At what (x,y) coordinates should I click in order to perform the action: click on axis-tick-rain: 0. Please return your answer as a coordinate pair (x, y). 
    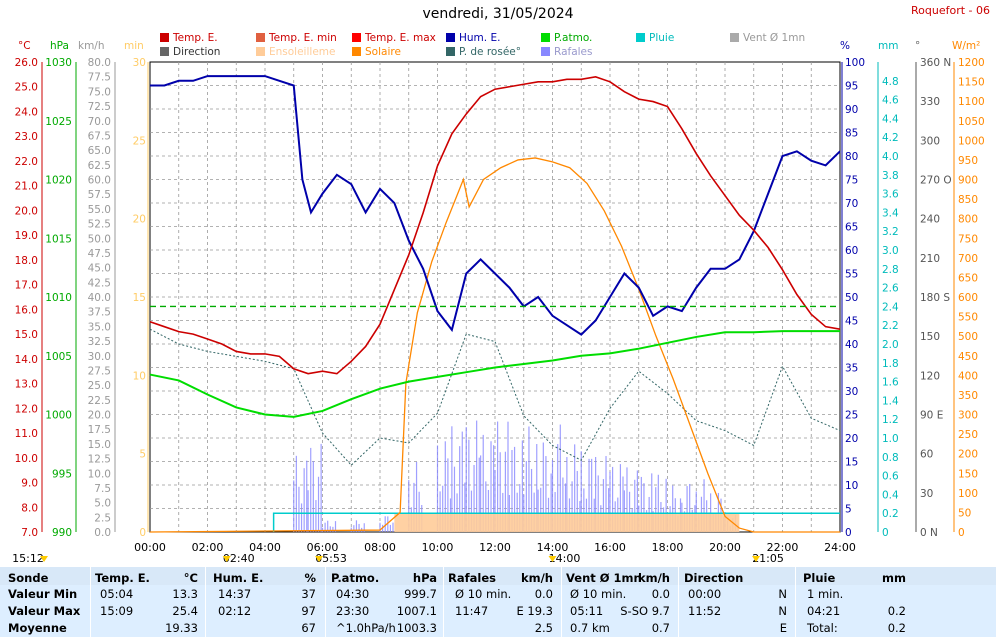
    Looking at the image, I should click on (885, 533).